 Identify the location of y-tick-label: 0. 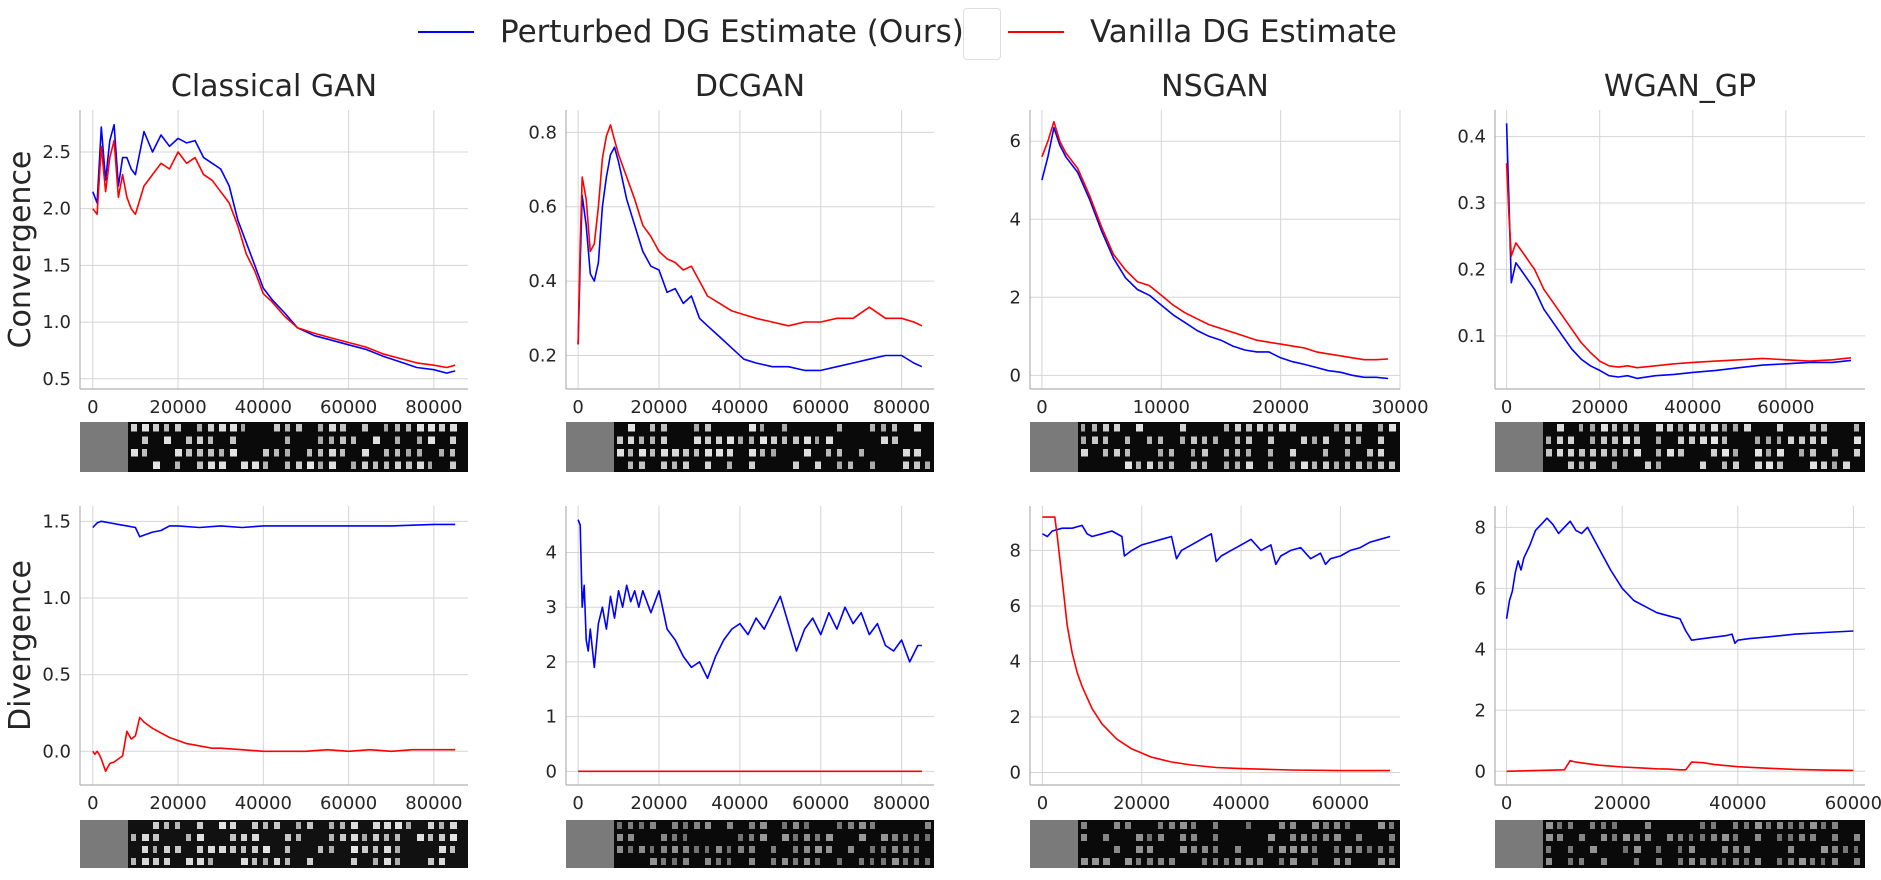
(1480, 771).